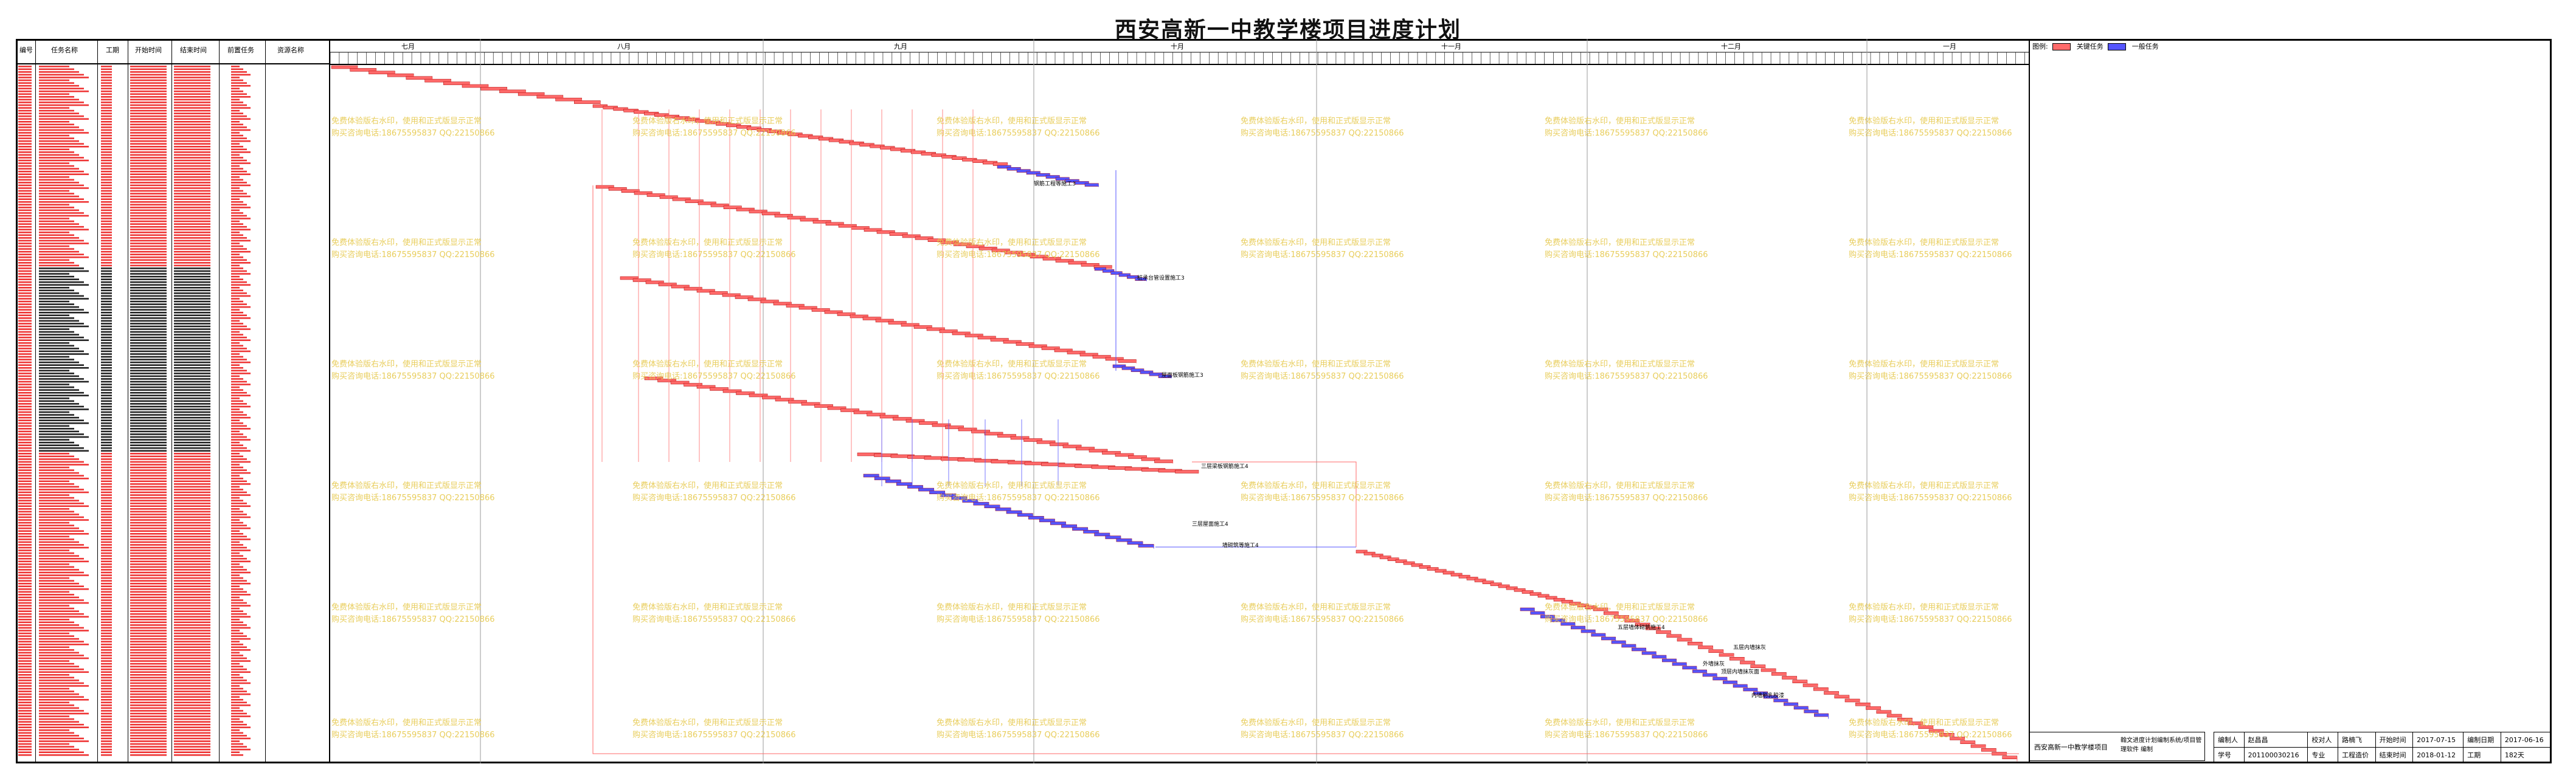 The image size is (2576, 778). Describe the element at coordinates (413, 498) in the screenshot. I see `watermark-line: 购买咨询电话:18675595837 QQ:22150866` at that location.